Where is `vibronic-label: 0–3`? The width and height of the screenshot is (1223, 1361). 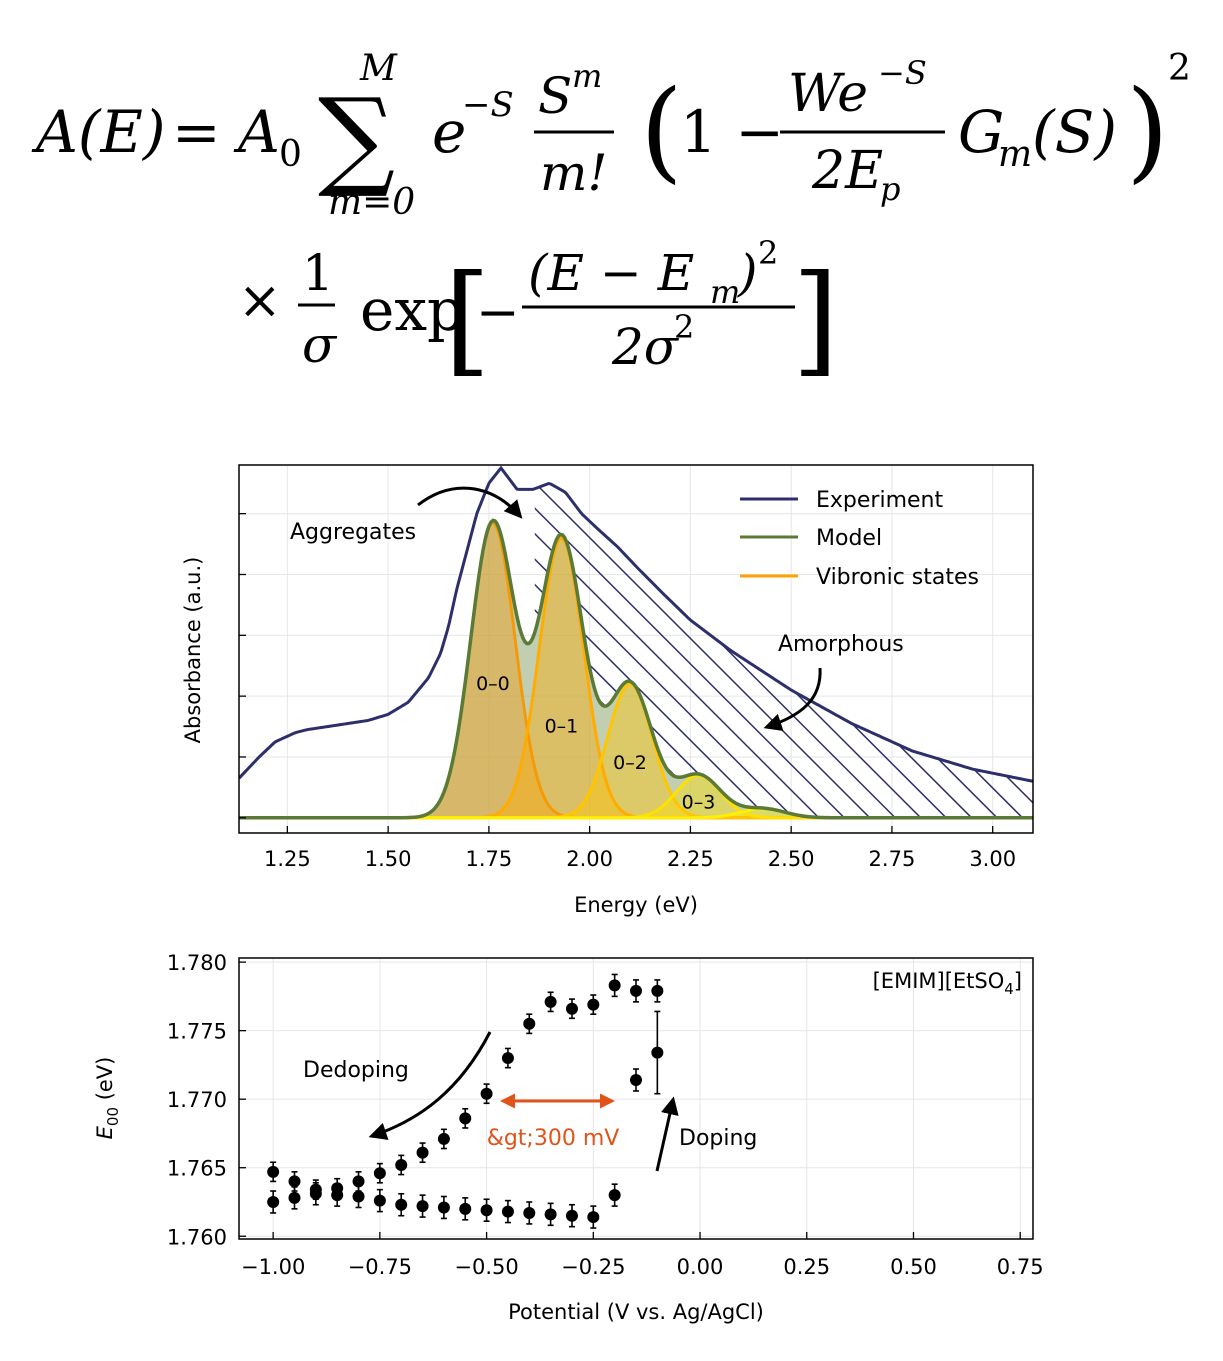 vibronic-label: 0–3 is located at coordinates (699, 803).